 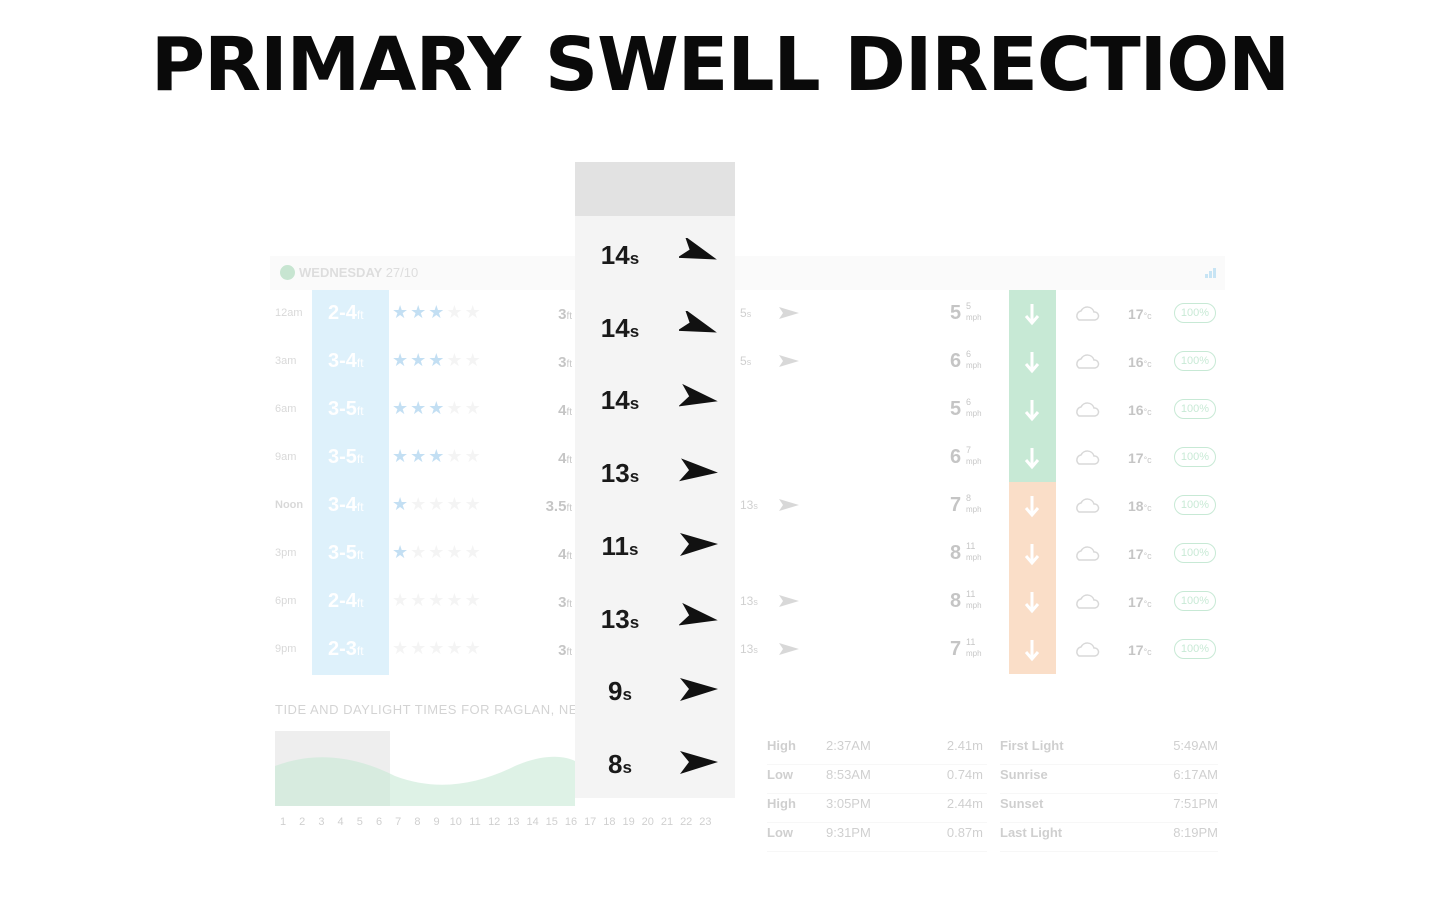 What do you see at coordinates (956, 457) in the screenshot?
I see `wind-value: 6` at bounding box center [956, 457].